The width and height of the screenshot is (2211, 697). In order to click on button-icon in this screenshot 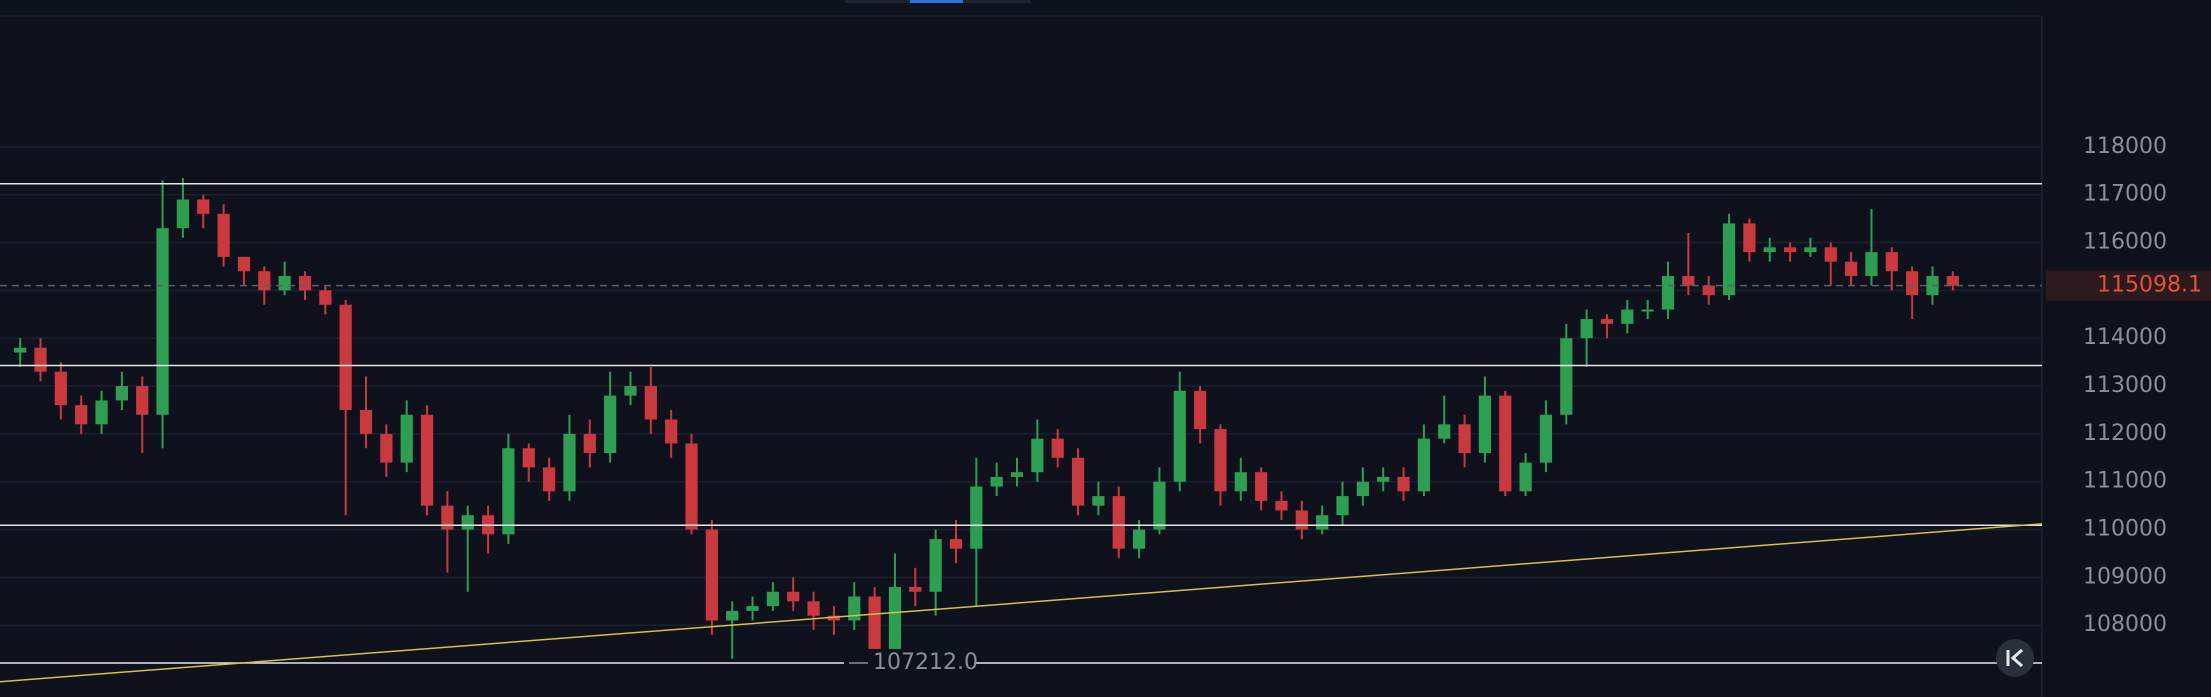, I will do `click(2014, 658)`.